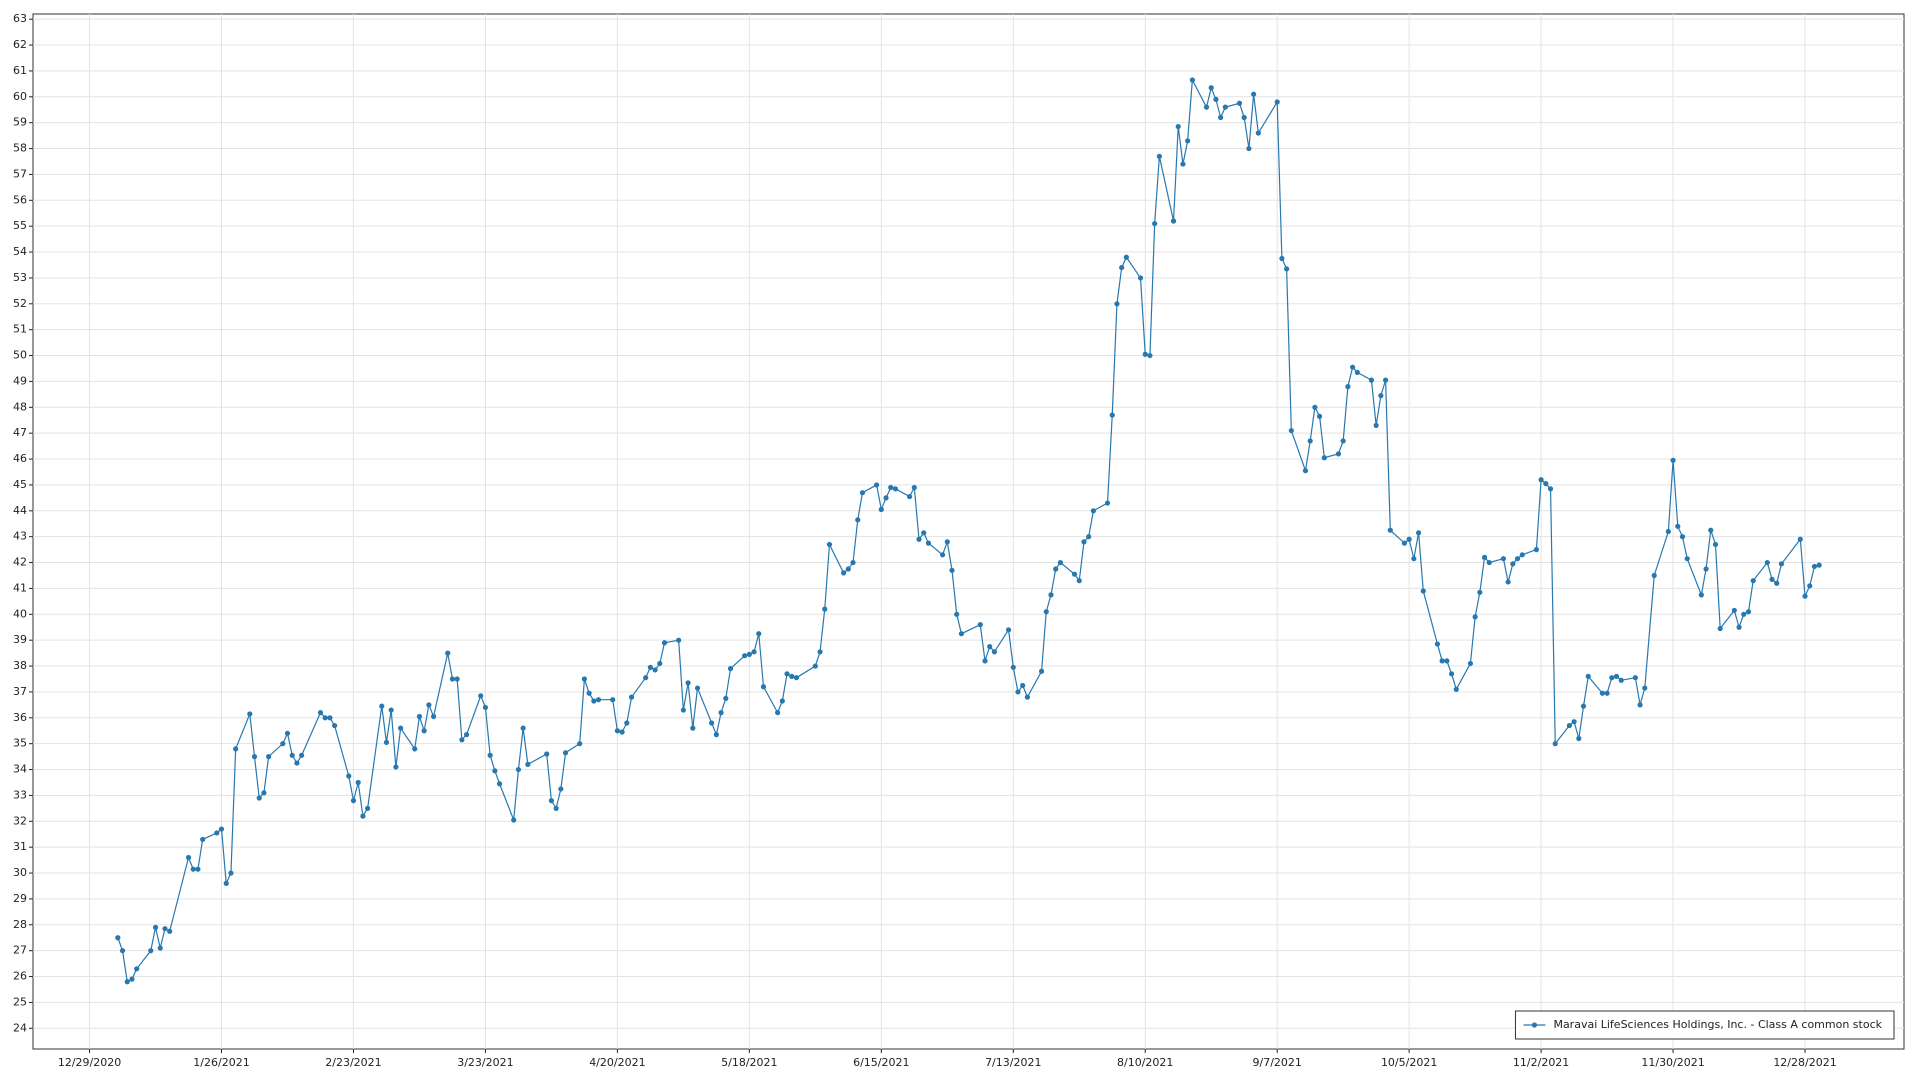  What do you see at coordinates (20, 898) in the screenshot?
I see `y-tick-label: 29` at bounding box center [20, 898].